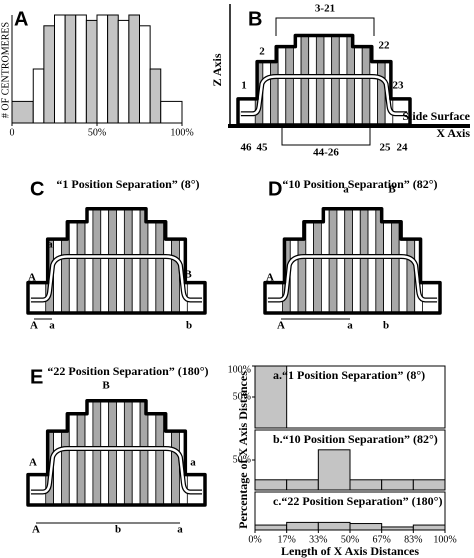 The height and width of the screenshot is (558, 474). What do you see at coordinates (355, 439) in the screenshot?
I see `subplot-title: b.“10 Position Separation” (82°)` at bounding box center [355, 439].